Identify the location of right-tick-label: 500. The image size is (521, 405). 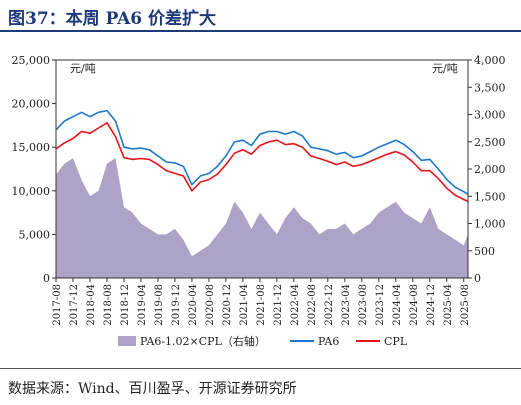
(484, 251).